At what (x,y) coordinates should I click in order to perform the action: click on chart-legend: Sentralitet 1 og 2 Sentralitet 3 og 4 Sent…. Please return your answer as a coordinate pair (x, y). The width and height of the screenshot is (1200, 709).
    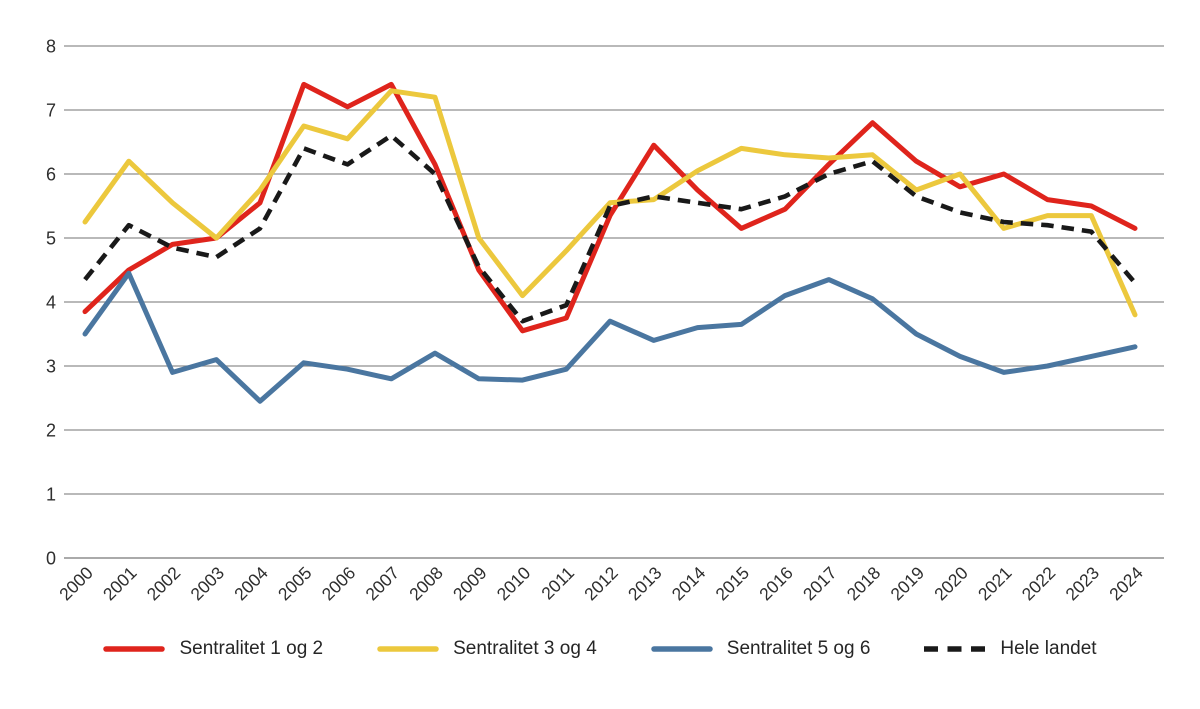
    Looking at the image, I should click on (600, 649).